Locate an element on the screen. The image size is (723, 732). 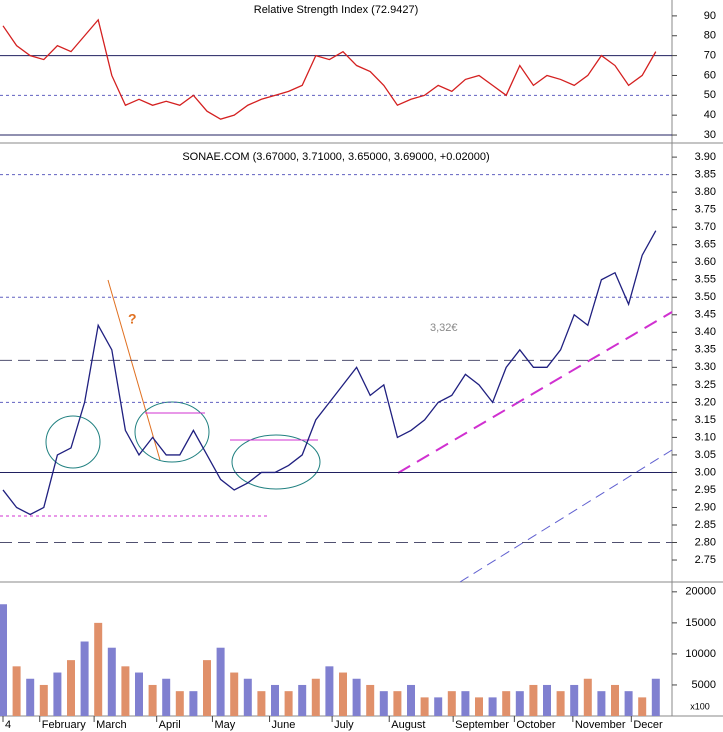
x-tick-label: February is located at coordinates (64, 725).